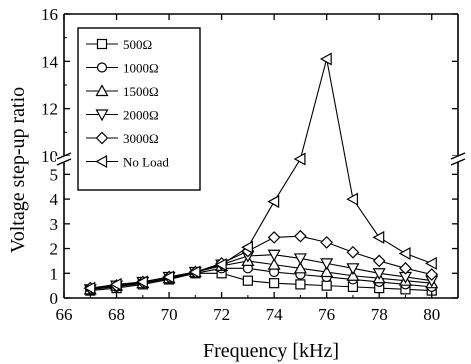 This screenshot has height=364, width=471. What do you see at coordinates (116, 314) in the screenshot?
I see `x-tick-label: 68` at bounding box center [116, 314].